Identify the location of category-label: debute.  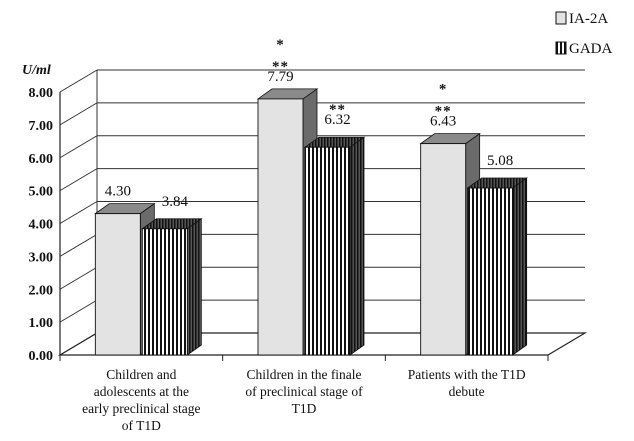
(467, 391).